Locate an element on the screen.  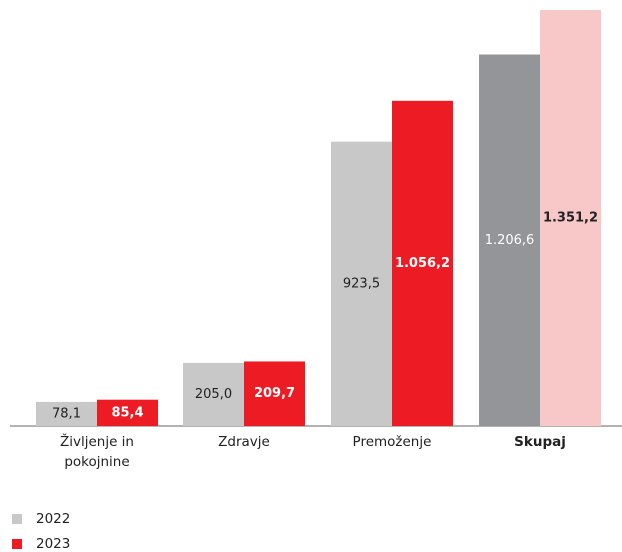
value-label: 1.056,2 is located at coordinates (422, 263).